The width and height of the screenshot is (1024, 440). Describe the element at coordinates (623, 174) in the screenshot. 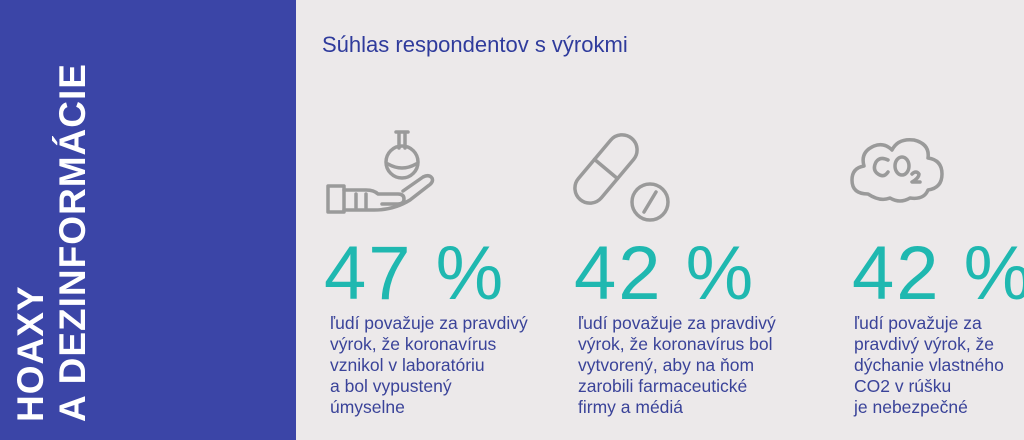

I see `pill-icon` at that location.